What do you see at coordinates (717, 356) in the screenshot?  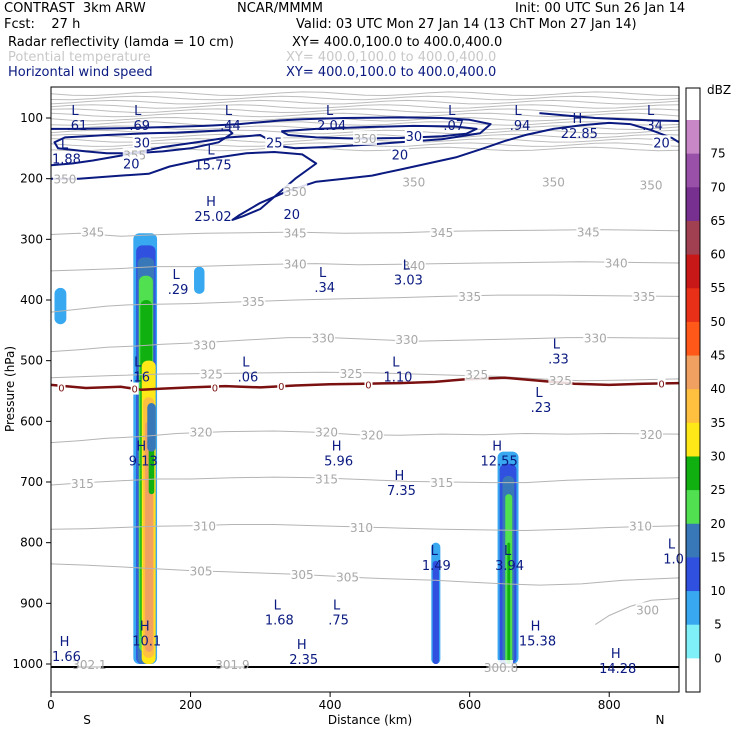 I see `colorbar-tick-label: 45` at bounding box center [717, 356].